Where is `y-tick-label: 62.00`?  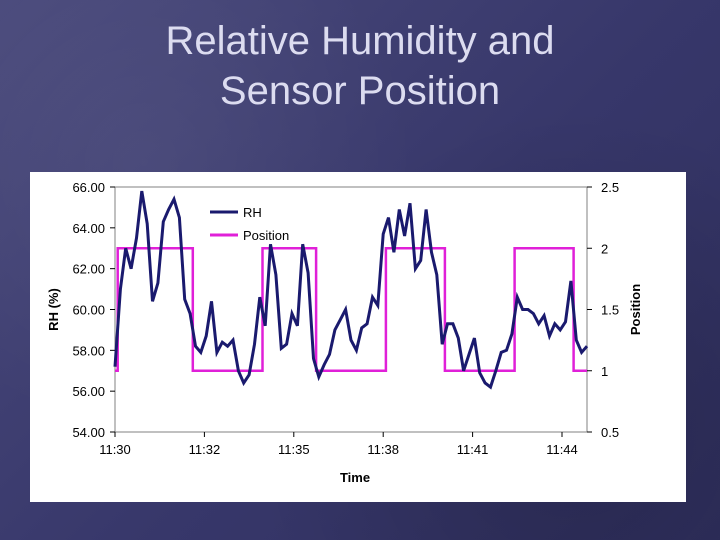 y-tick-label: 62.00 is located at coordinates (88, 269).